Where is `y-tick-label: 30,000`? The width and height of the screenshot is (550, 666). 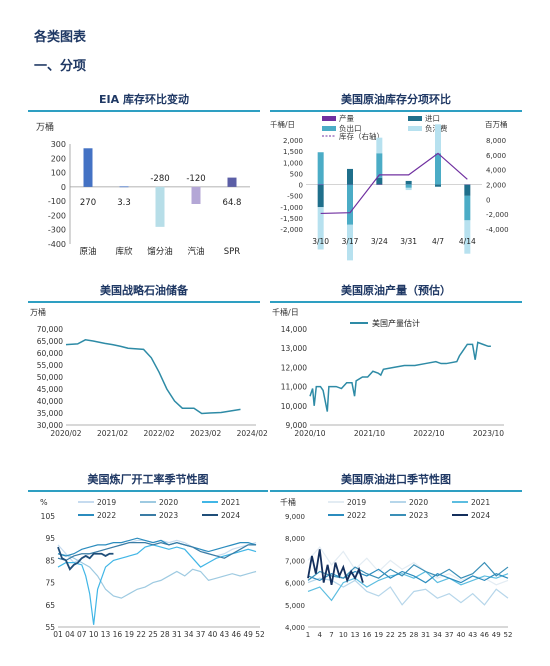 y-tick-label: 30,000 is located at coordinates (50, 425).